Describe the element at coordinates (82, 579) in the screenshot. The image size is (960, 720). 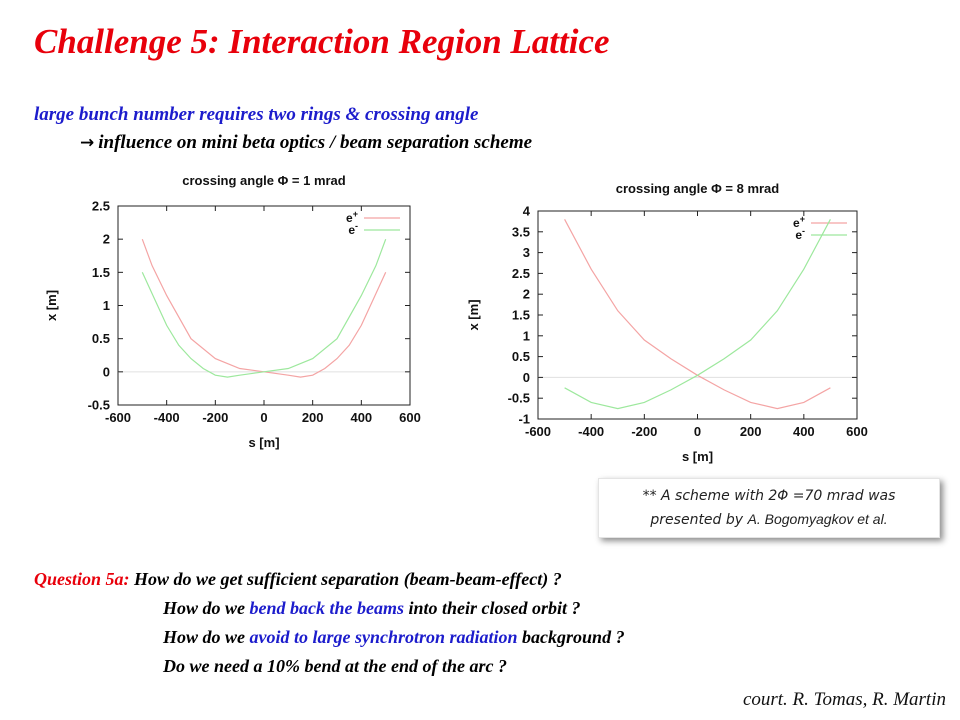
I see `question-label: Question 5a:` at that location.